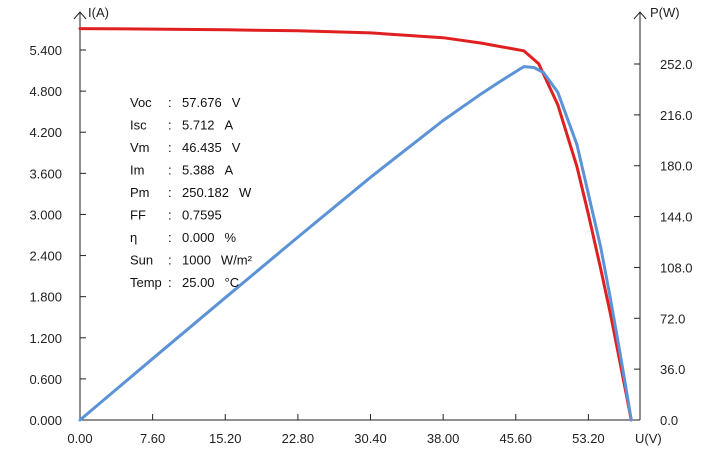 Image resolution: width=720 pixels, height=452 pixels. I want to click on param-key: η, so click(133, 237).